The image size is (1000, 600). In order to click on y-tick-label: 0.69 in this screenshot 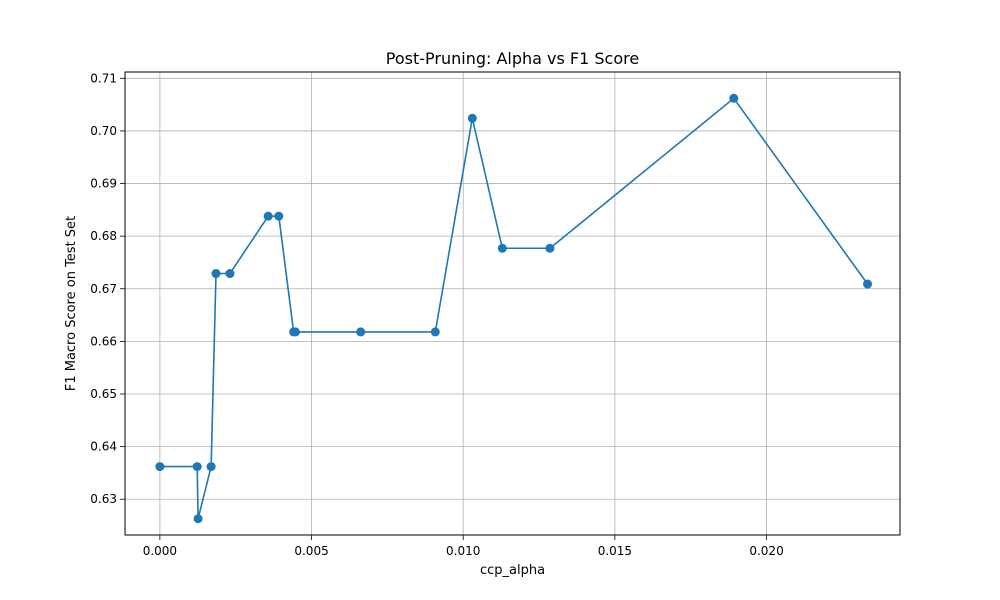, I will do `click(103, 184)`.